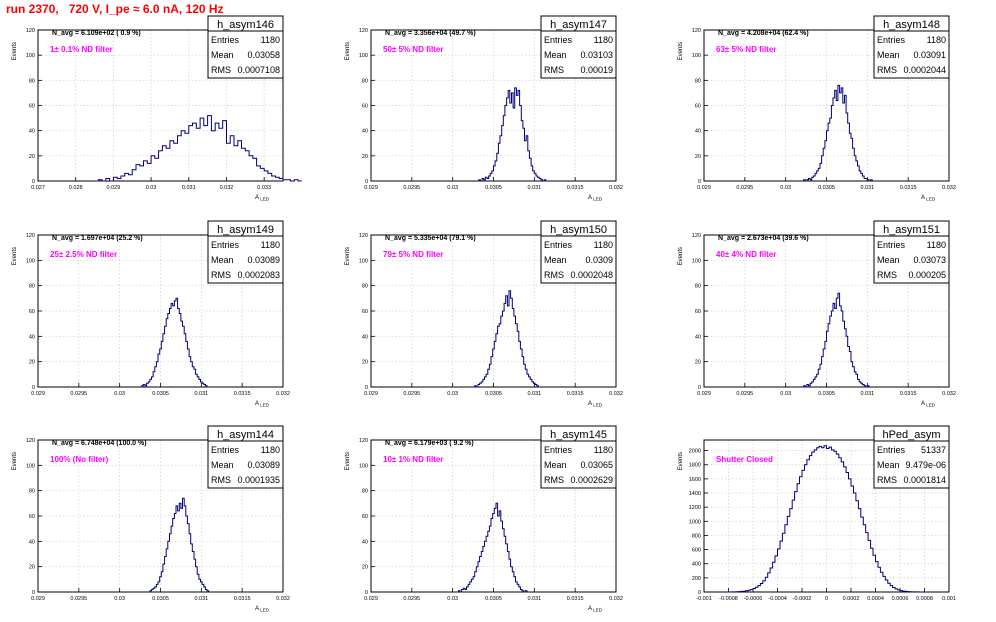 The image size is (996, 622). Describe the element at coordinates (76, 188) in the screenshot. I see `x-tick-label: 0.028` at that location.